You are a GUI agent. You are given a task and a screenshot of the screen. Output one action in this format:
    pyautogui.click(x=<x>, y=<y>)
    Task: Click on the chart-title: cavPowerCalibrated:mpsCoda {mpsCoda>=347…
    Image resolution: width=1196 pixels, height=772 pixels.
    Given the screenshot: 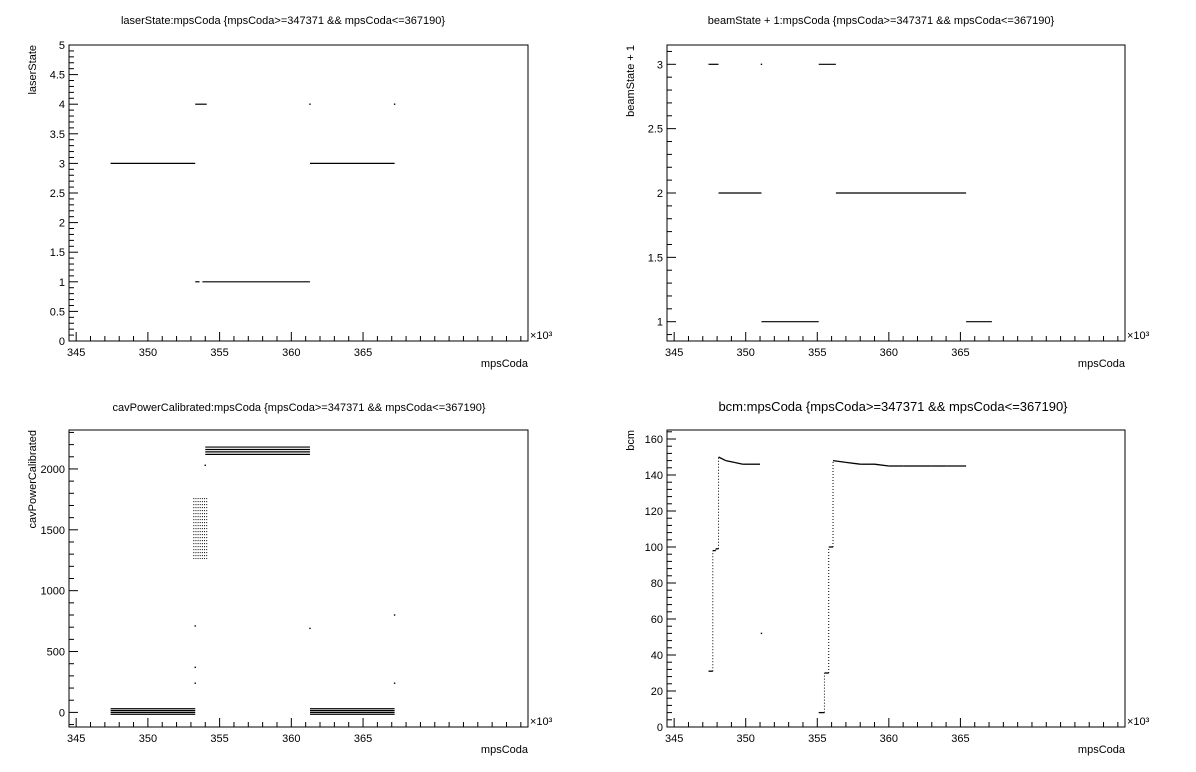 What is the action you would take?
    pyautogui.click(x=298, y=408)
    